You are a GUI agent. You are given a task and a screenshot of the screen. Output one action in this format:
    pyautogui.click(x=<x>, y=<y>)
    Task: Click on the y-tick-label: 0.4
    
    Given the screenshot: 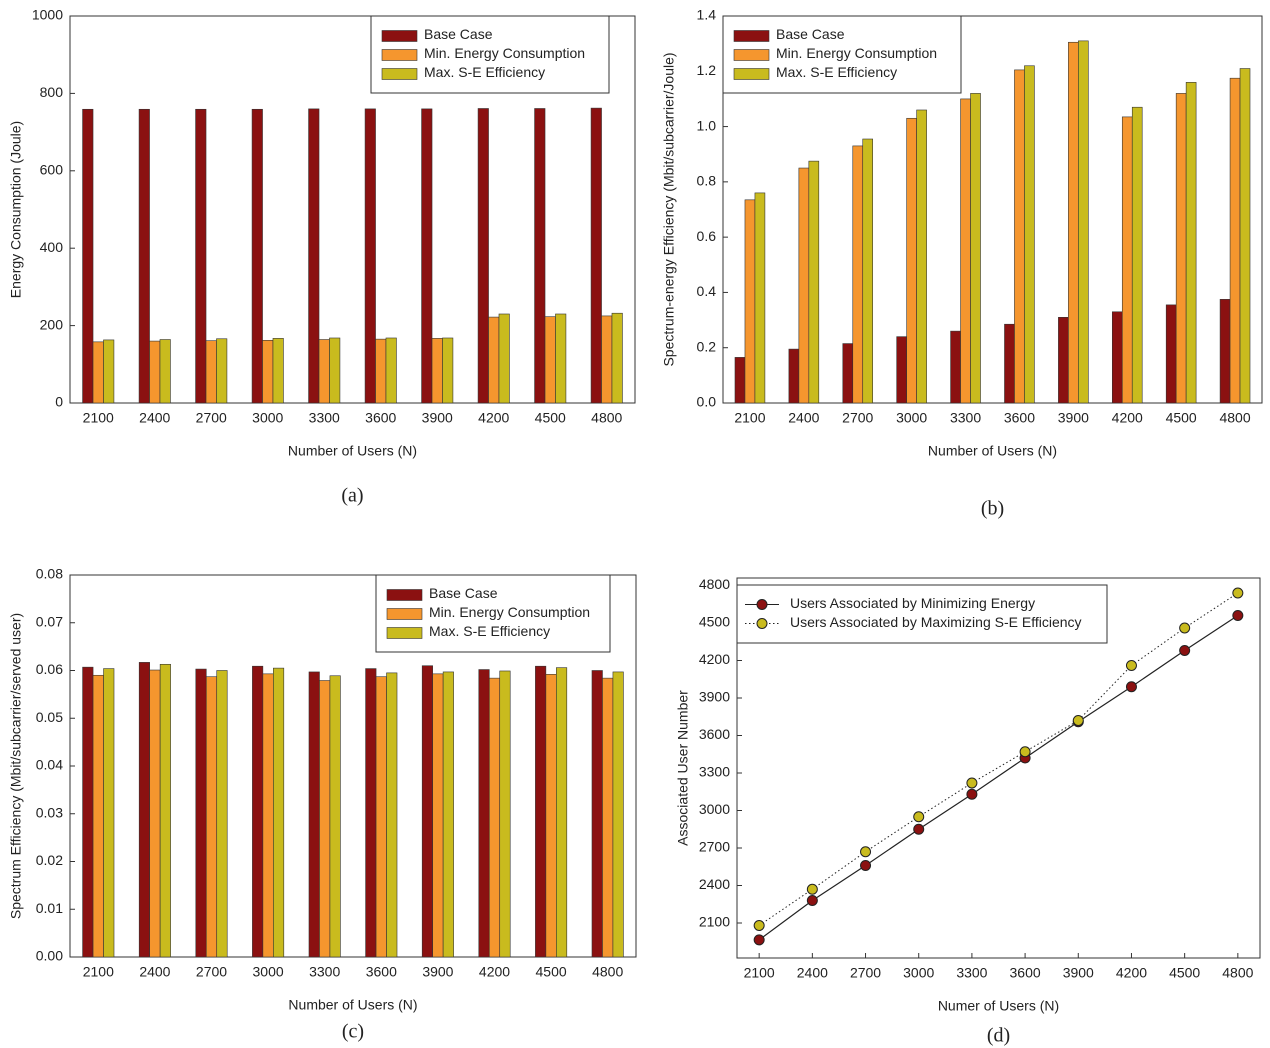 What is the action you would take?
    pyautogui.click(x=707, y=291)
    